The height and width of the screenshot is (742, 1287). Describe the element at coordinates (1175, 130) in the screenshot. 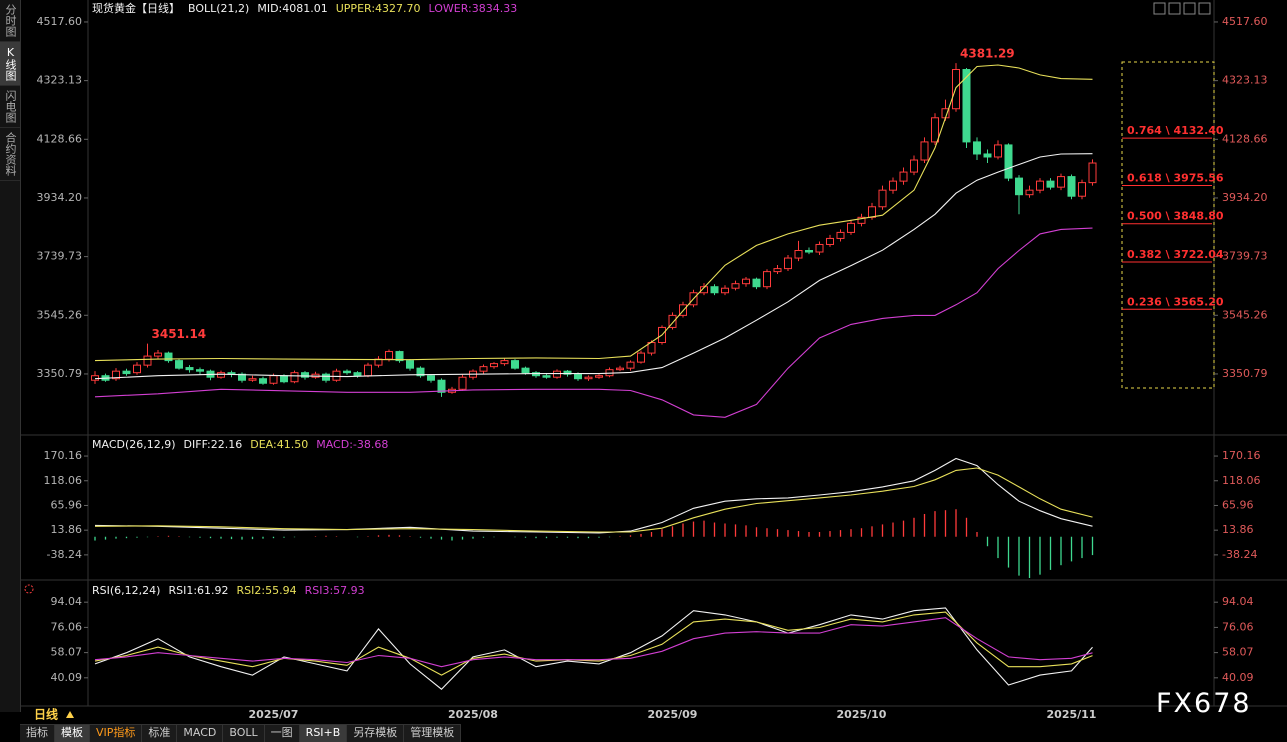

I see `fib-label: 0.764 \ 4132.40` at that location.